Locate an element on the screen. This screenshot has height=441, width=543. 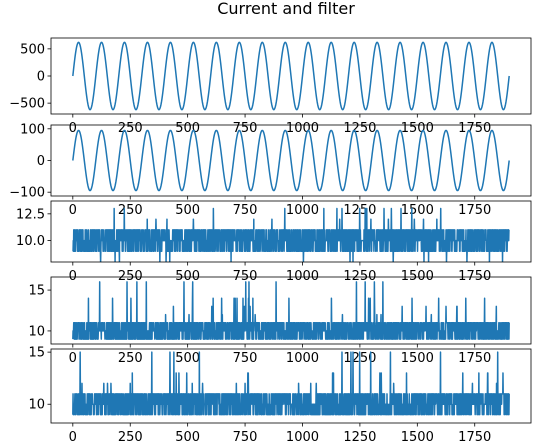
y-tick-label: 100 is located at coordinates (32, 129).